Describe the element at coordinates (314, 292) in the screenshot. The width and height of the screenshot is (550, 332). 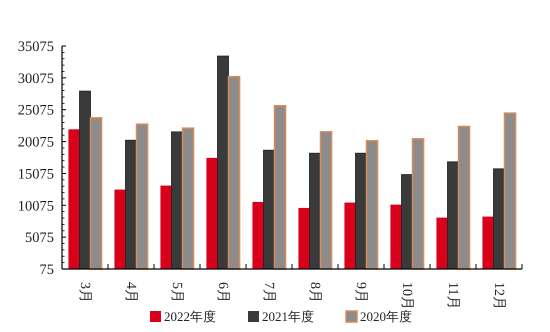
I see `x-tick-label: 8月` at that location.